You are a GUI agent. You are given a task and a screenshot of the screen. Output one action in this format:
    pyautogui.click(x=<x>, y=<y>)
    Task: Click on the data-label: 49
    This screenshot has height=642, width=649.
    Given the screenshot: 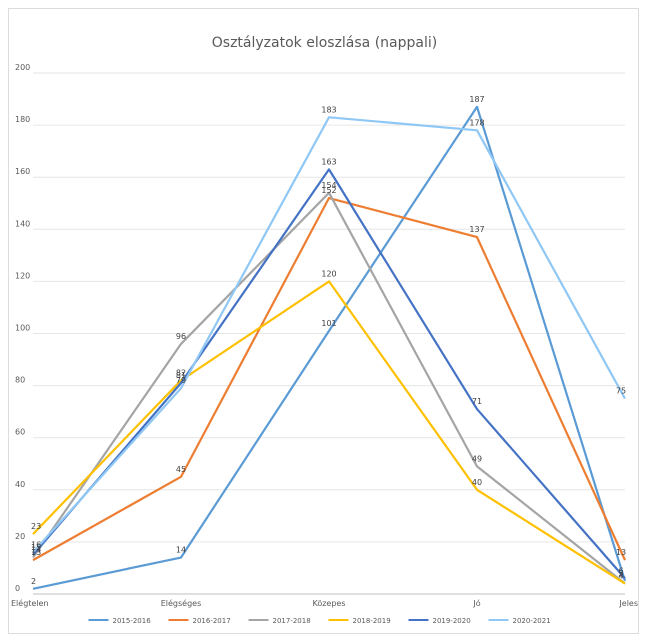 What is the action you would take?
    pyautogui.click(x=477, y=458)
    